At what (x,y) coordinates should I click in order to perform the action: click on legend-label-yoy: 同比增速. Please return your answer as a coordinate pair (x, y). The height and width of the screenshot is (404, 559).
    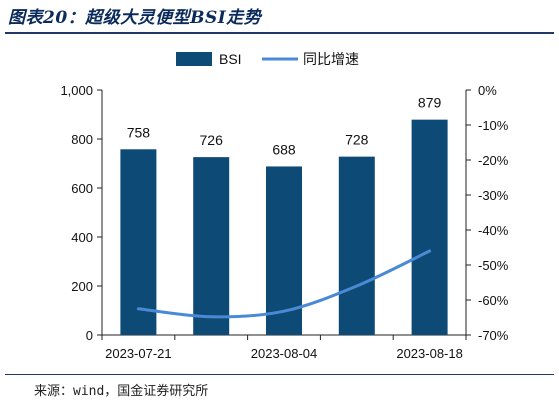
    Looking at the image, I should click on (331, 59).